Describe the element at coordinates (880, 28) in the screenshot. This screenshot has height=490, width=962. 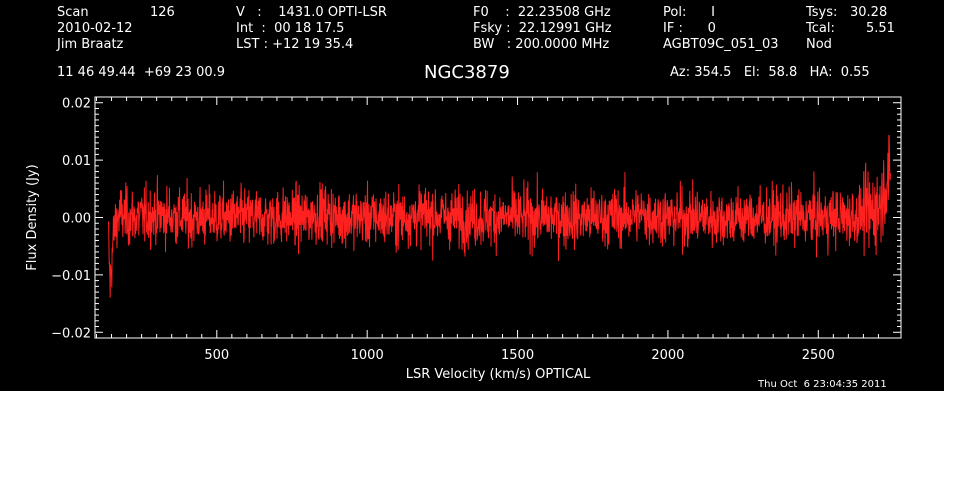
I see `tcal-value: 5.51` at that location.